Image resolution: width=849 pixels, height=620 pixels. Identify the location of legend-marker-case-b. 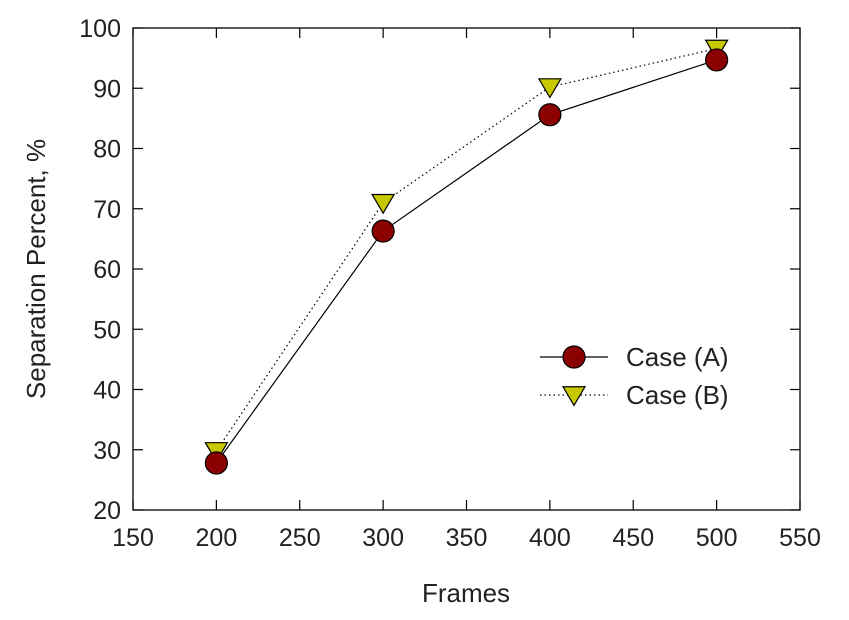
(574, 396).